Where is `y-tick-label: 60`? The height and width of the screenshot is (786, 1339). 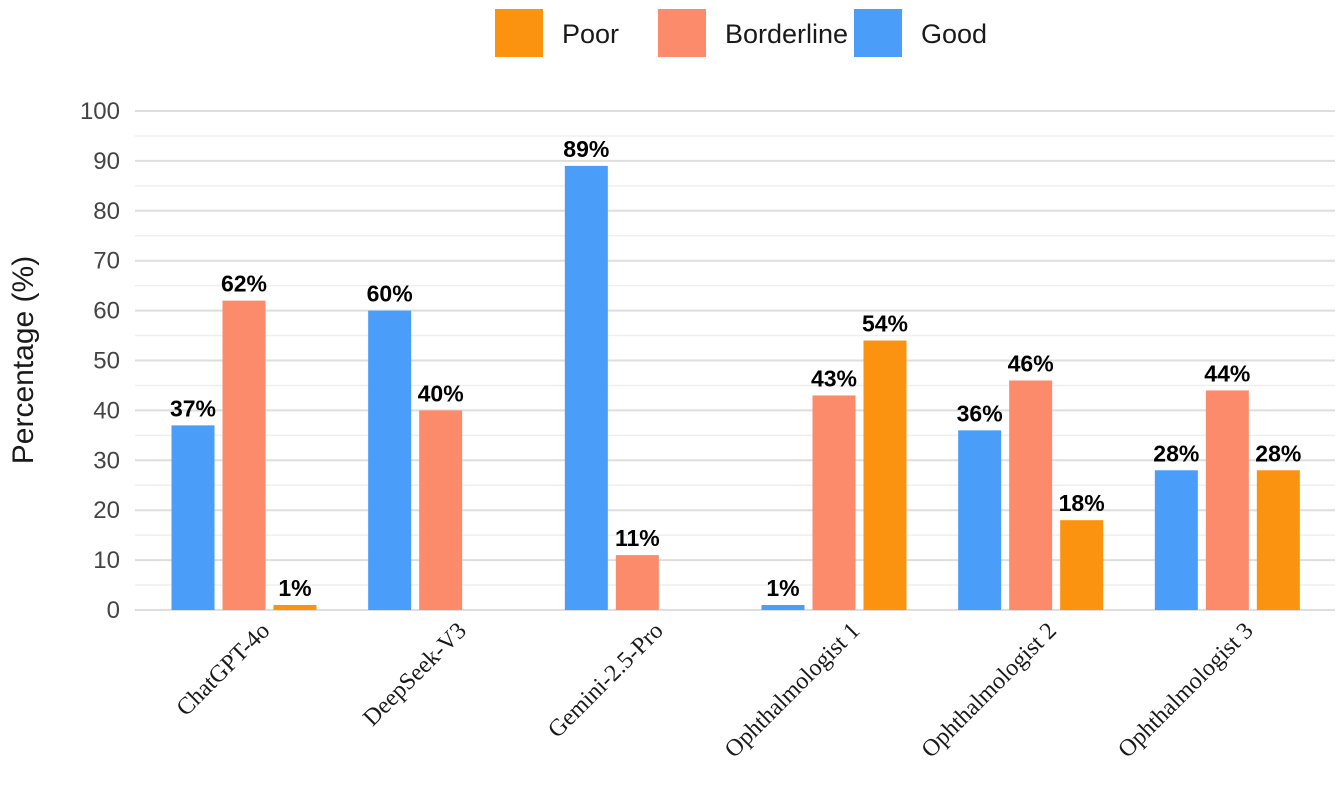
y-tick-label: 60 is located at coordinates (106, 311).